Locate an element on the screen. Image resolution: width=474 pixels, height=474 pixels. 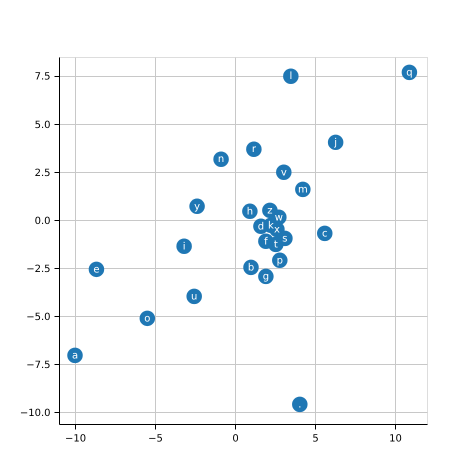
annotation: i is located at coordinates (184, 246).